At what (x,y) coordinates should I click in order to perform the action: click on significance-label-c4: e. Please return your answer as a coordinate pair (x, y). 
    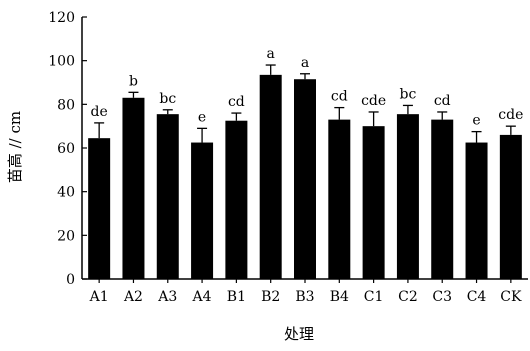
    Looking at the image, I should click on (476, 121).